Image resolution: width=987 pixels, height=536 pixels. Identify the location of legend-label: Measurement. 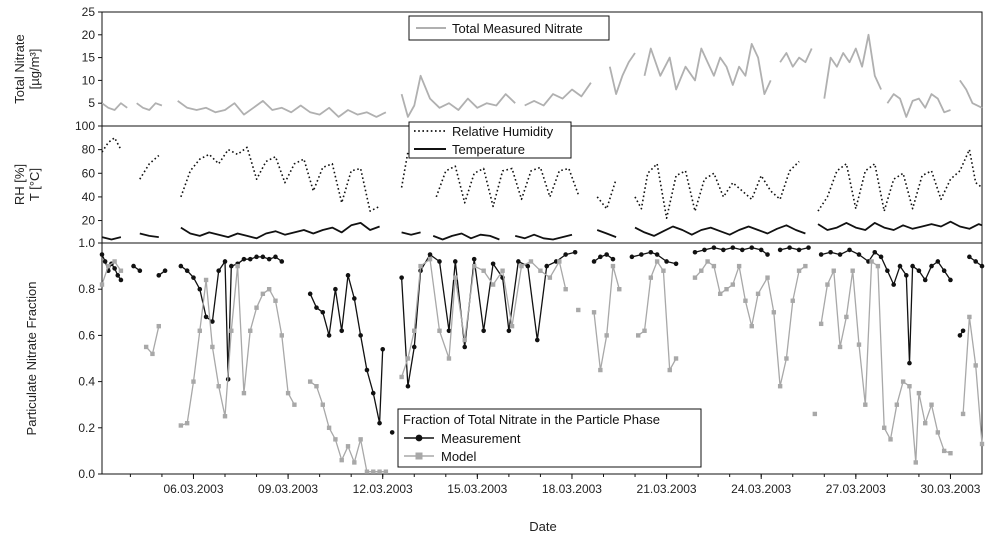
(481, 438).